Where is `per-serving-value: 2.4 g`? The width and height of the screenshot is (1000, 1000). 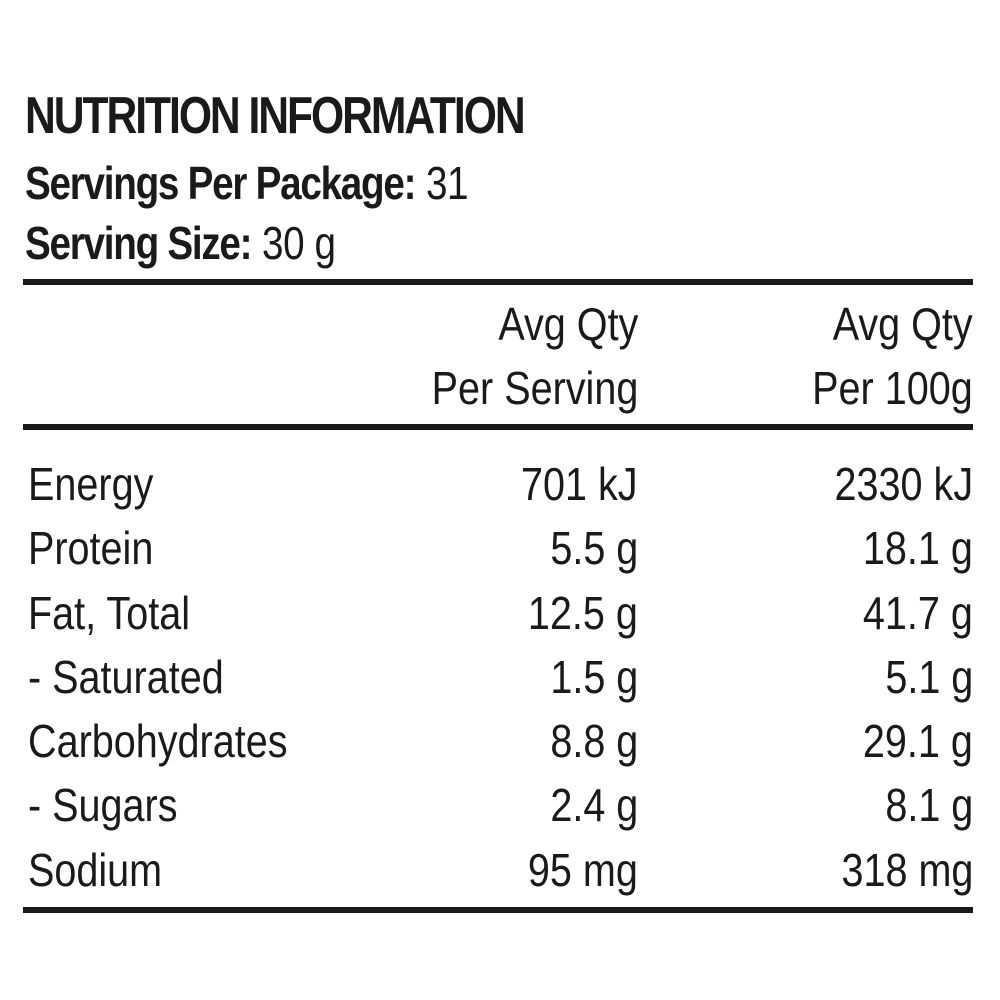
per-serving-value: 2.4 g is located at coordinates (594, 805).